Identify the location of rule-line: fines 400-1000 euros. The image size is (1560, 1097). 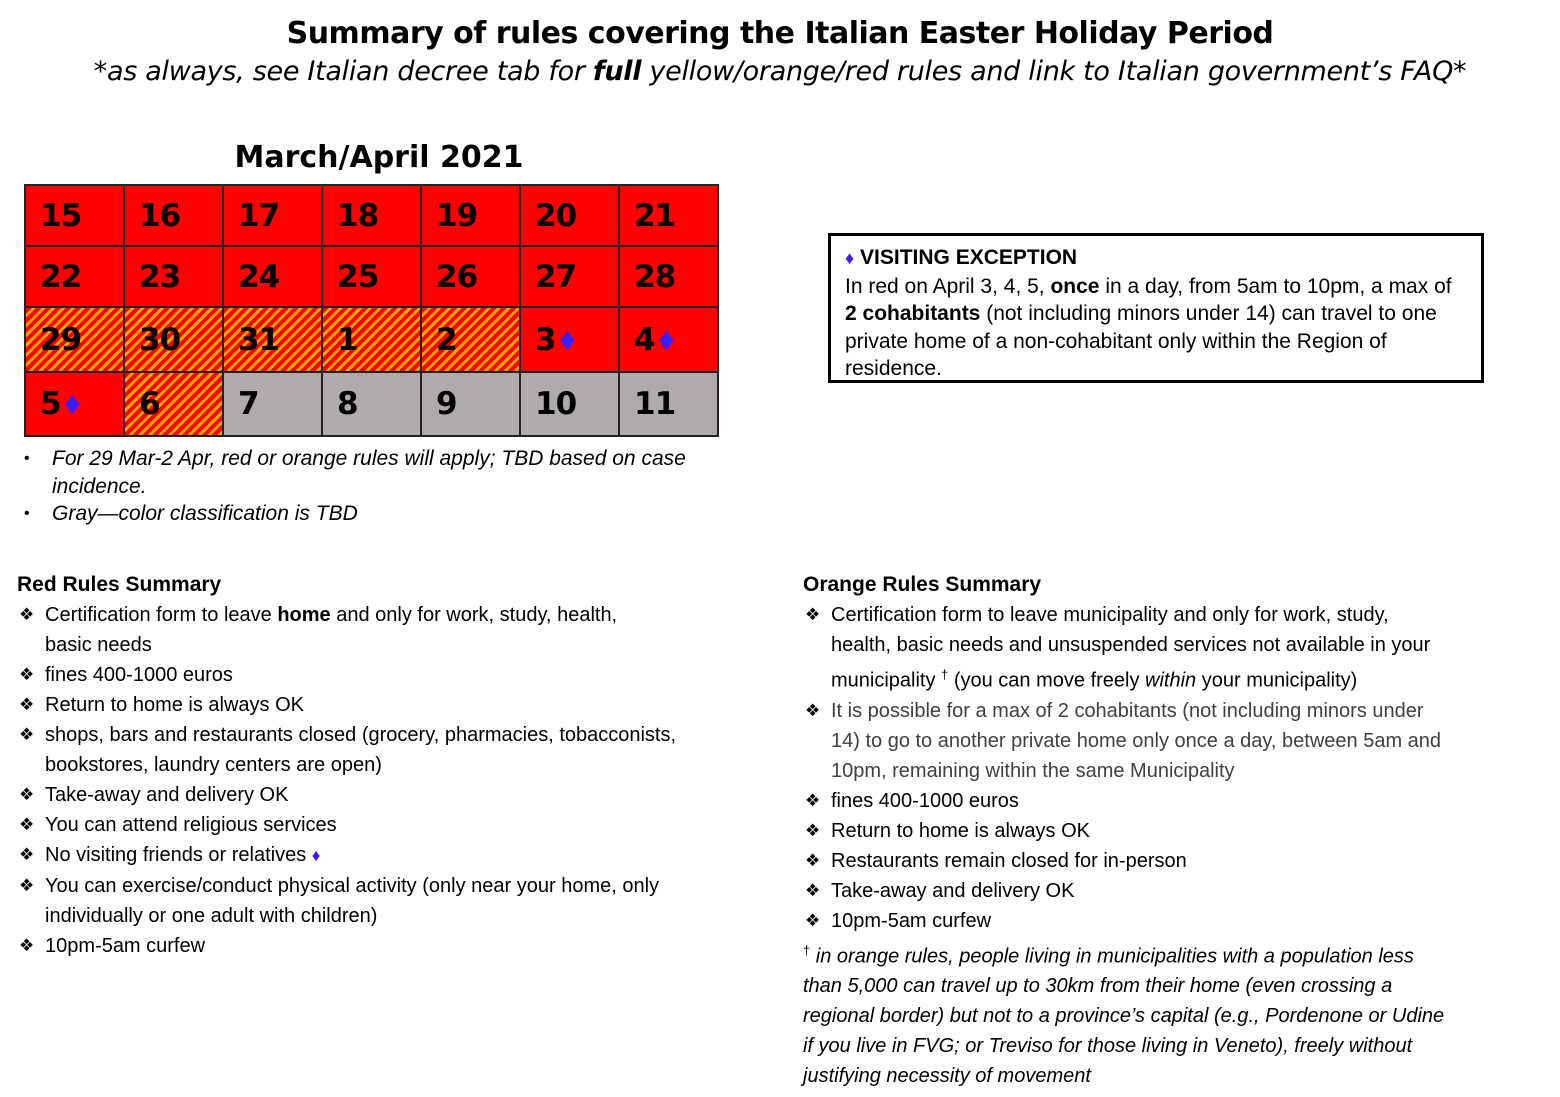
(1137, 801).